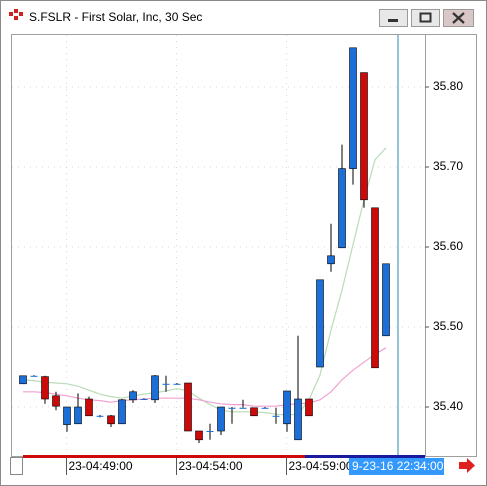 The height and width of the screenshot is (486, 487). Describe the element at coordinates (115, 17) in the screenshot. I see `window-title: S.FSLR - First Solar, Inc, 30 Sec` at that location.